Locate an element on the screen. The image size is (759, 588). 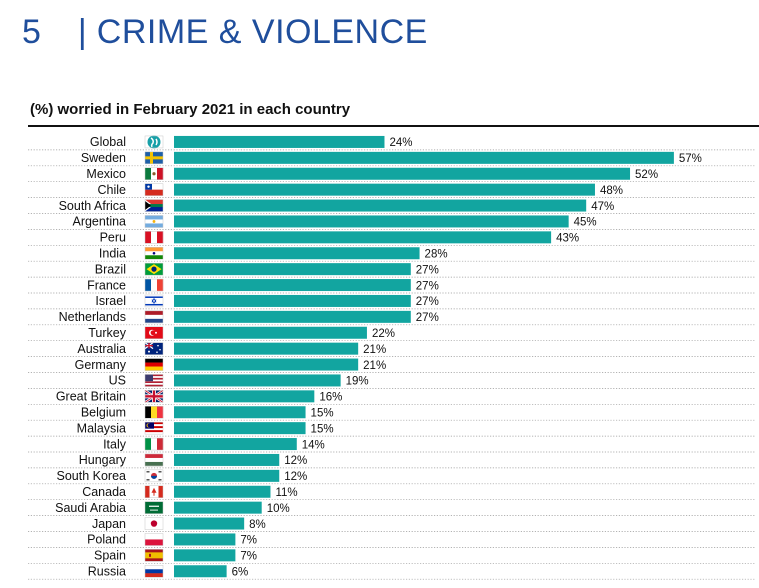
globe-icon is located at coordinates (154, 142).